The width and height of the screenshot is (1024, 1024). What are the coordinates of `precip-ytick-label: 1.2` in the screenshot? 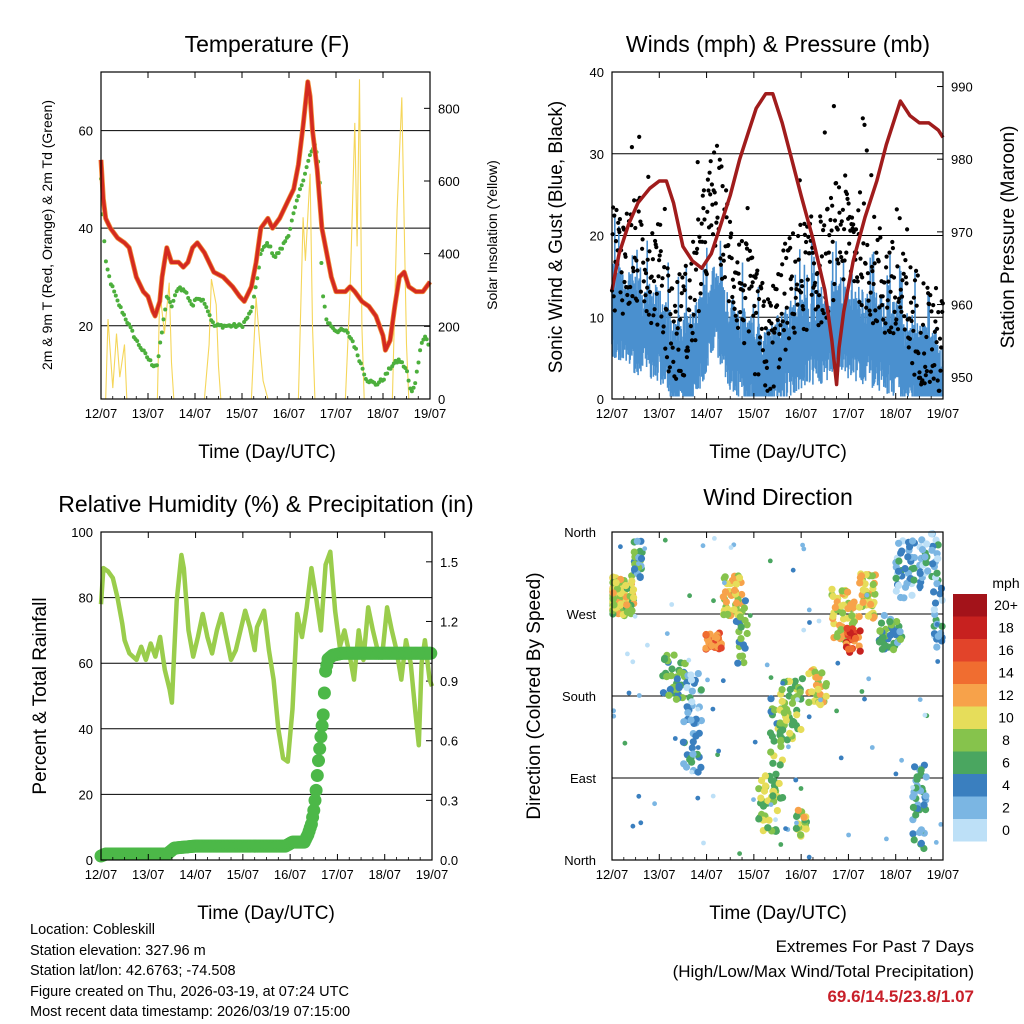 It's located at (449, 621).